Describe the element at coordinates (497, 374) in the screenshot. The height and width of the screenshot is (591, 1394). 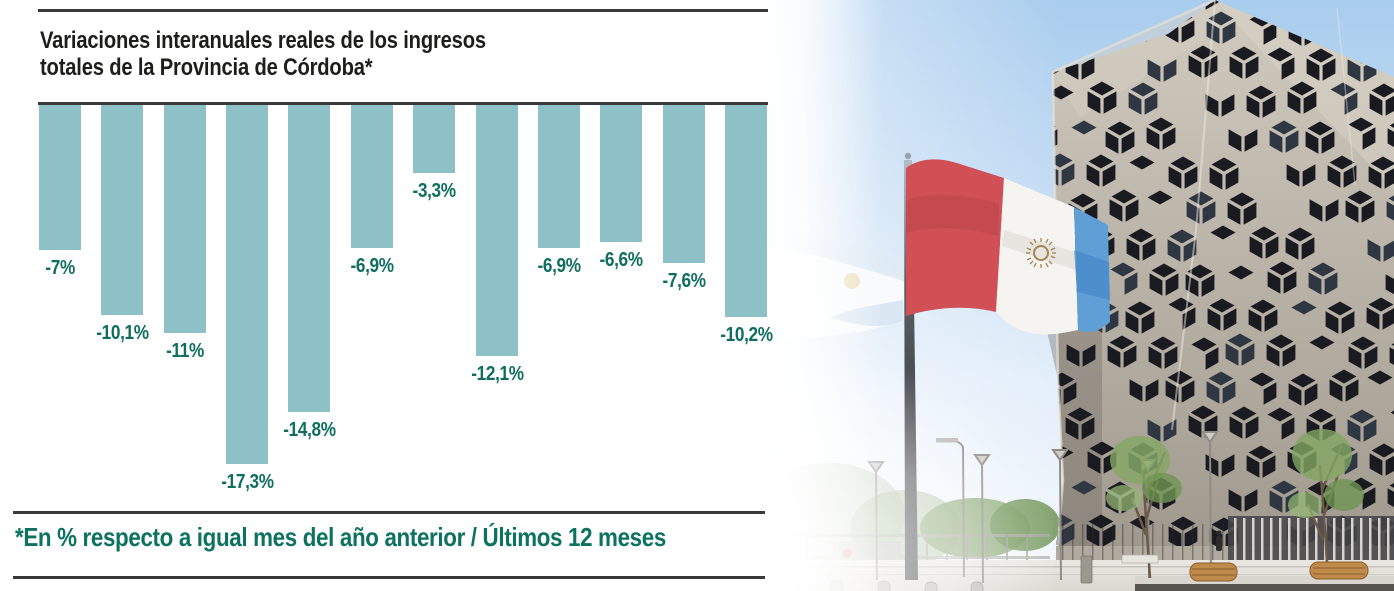
I see `bar-value-label: -12,1%` at that location.